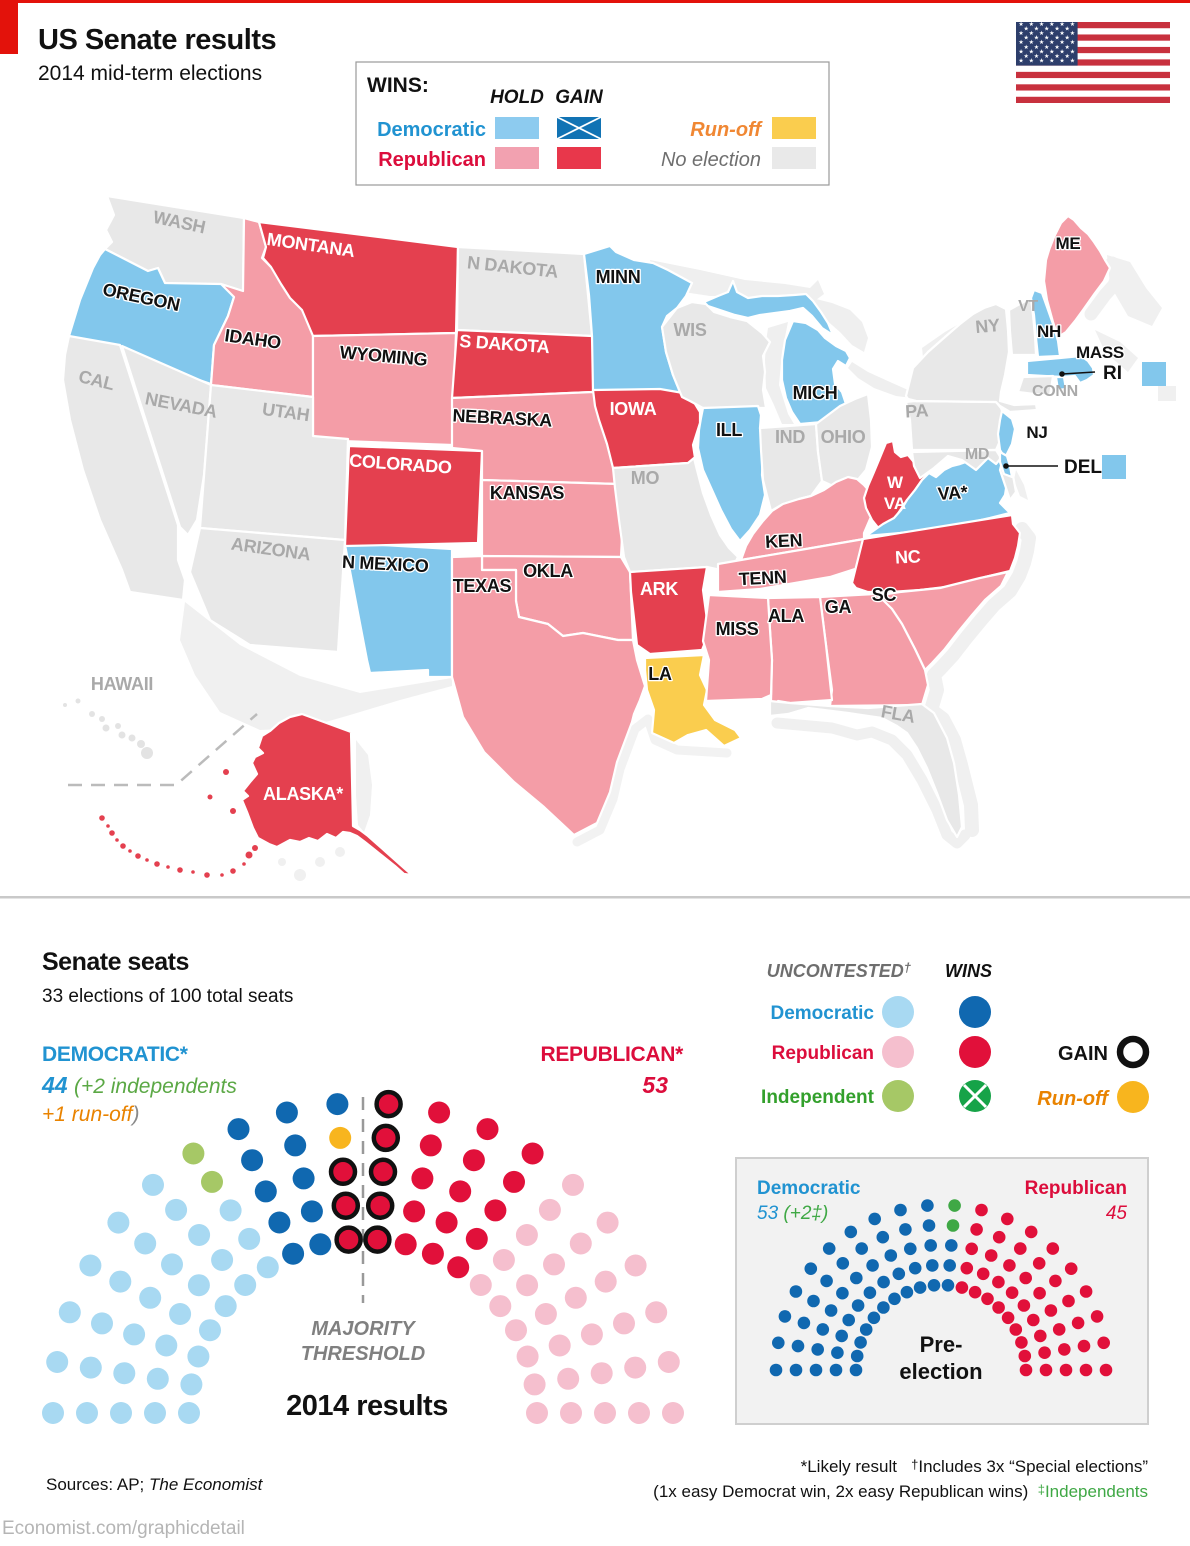 This screenshot has height=1546, width=1190. Describe the element at coordinates (167, 996) in the screenshot. I see `svg-text:33 elections of 100 total seat: 33 elections of 100 total seats` at that location.